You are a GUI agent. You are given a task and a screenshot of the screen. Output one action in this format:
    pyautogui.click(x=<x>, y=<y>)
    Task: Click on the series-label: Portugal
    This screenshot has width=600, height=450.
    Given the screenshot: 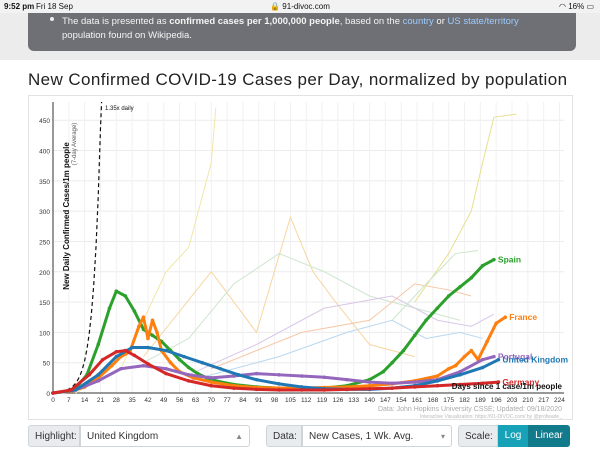 What is the action you would take?
    pyautogui.click(x=515, y=357)
    